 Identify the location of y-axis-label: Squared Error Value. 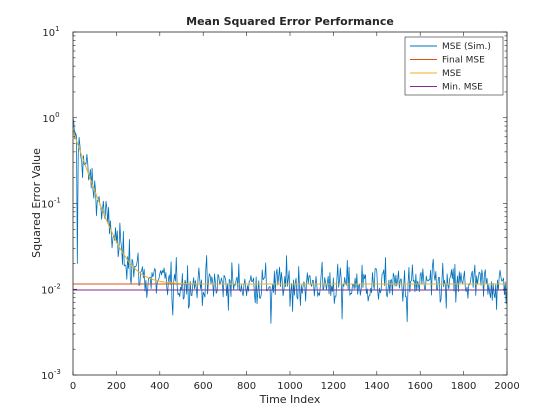
(36, 203).